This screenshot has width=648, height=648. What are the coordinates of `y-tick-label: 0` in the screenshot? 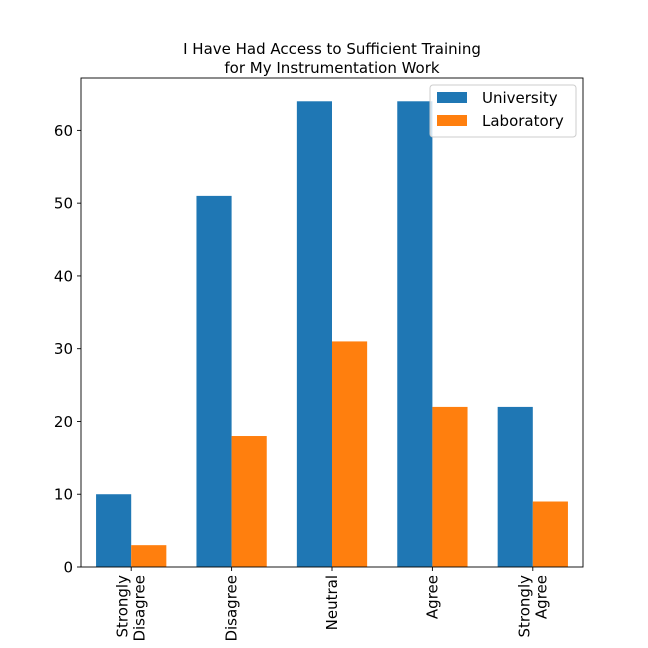 It's located at (68, 568).